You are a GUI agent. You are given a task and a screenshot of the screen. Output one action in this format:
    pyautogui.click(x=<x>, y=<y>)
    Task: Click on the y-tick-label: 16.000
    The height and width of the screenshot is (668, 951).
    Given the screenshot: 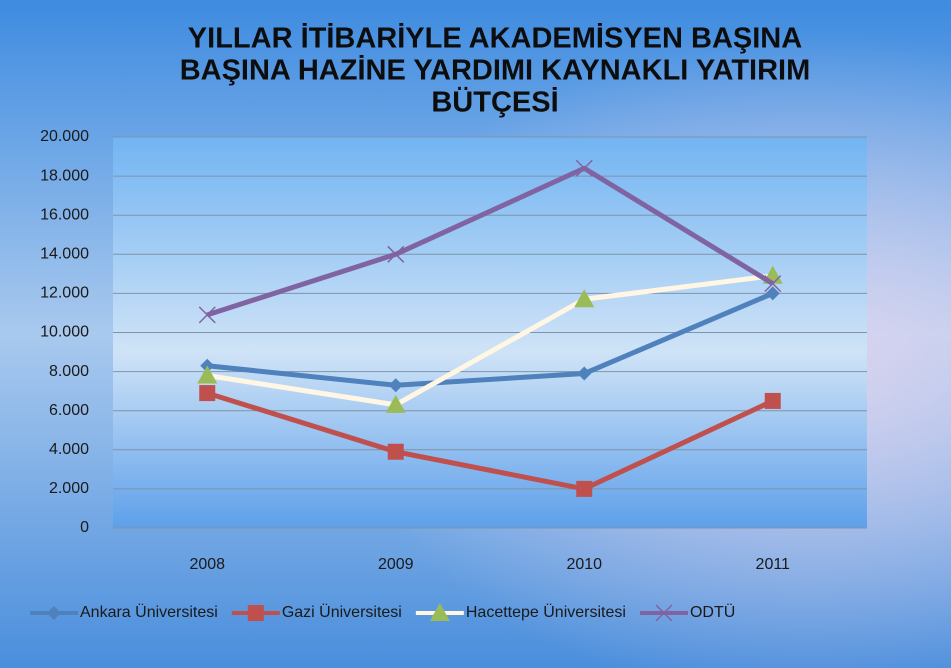 What is the action you would take?
    pyautogui.click(x=64, y=214)
    